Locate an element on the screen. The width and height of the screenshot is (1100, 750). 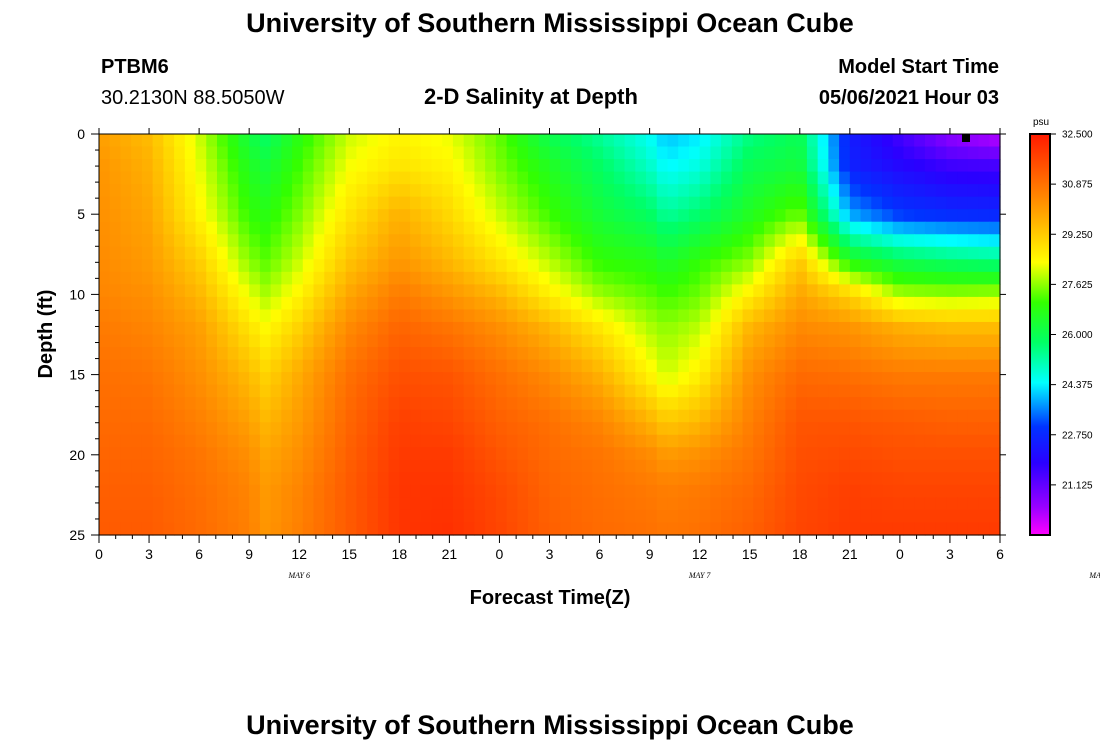
colorbar-tick-label: 26.000 is located at coordinates (1077, 335).